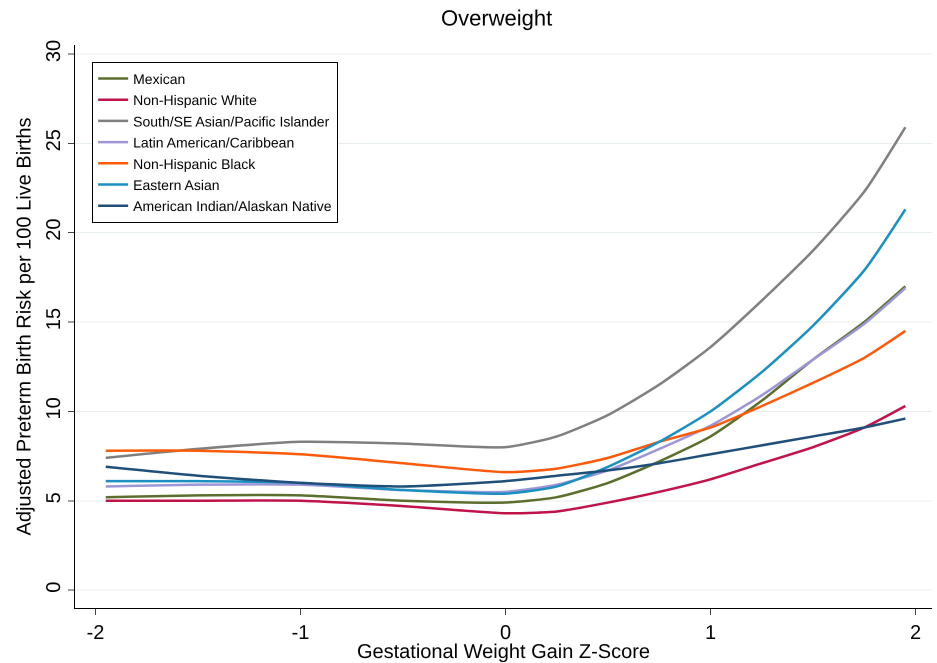 This screenshot has height=663, width=937. What do you see at coordinates (496, 17) in the screenshot?
I see `chart-title: Overweight` at bounding box center [496, 17].